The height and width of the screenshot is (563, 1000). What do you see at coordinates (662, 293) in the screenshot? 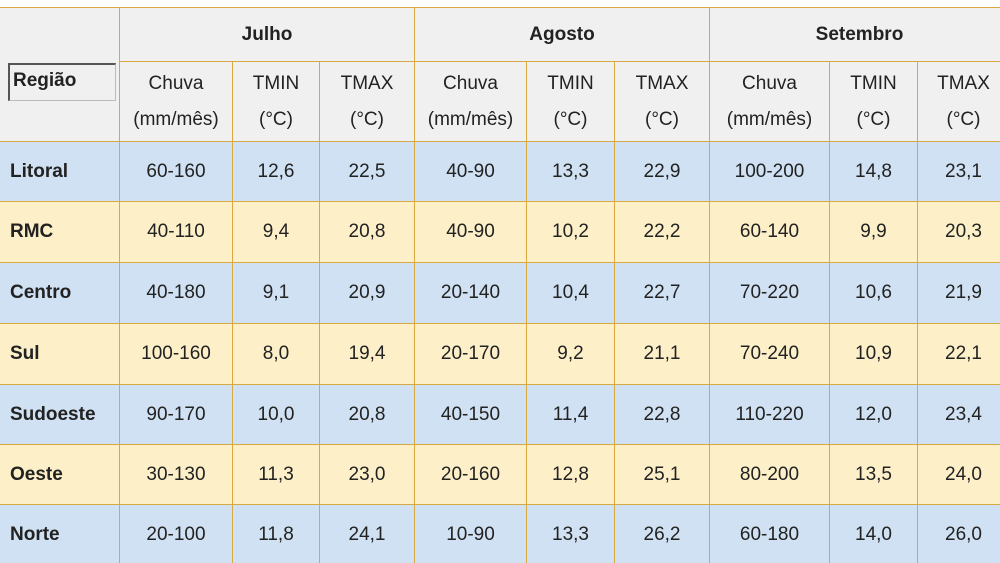
I see `data-cell: 22,7` at bounding box center [662, 293].